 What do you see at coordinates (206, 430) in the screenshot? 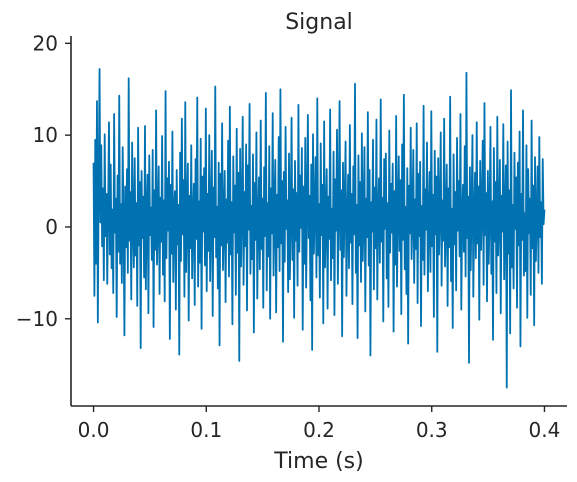
I see `x-tick-label: 0.1` at bounding box center [206, 430].